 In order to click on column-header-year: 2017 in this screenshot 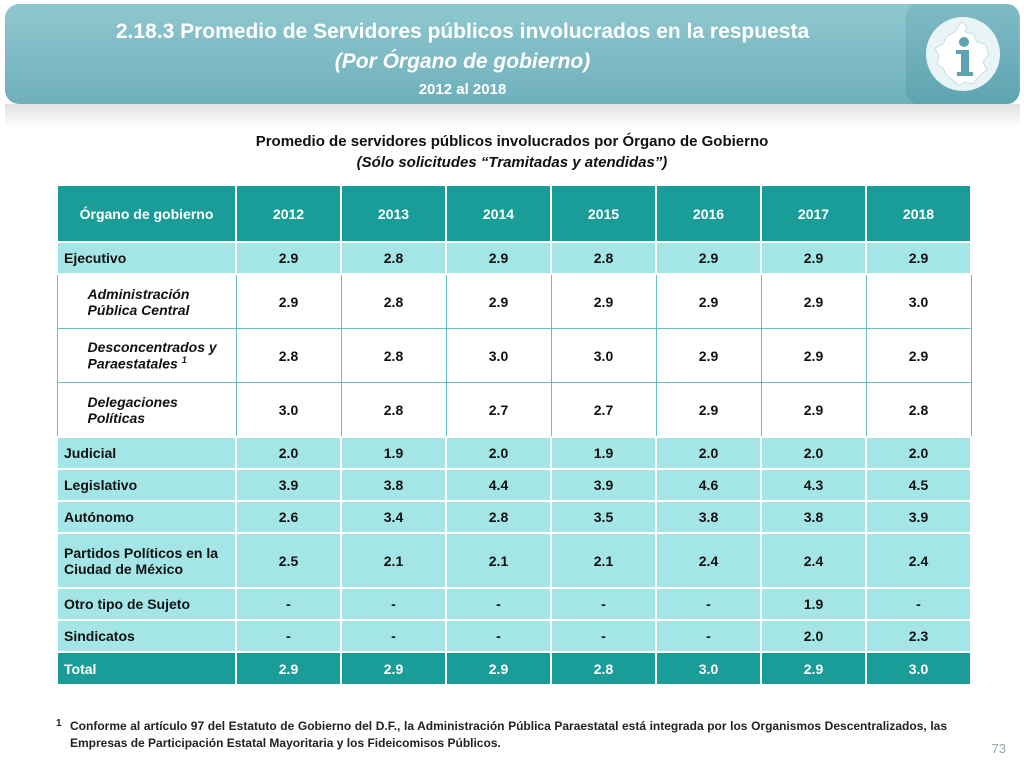, I will do `click(813, 213)`.